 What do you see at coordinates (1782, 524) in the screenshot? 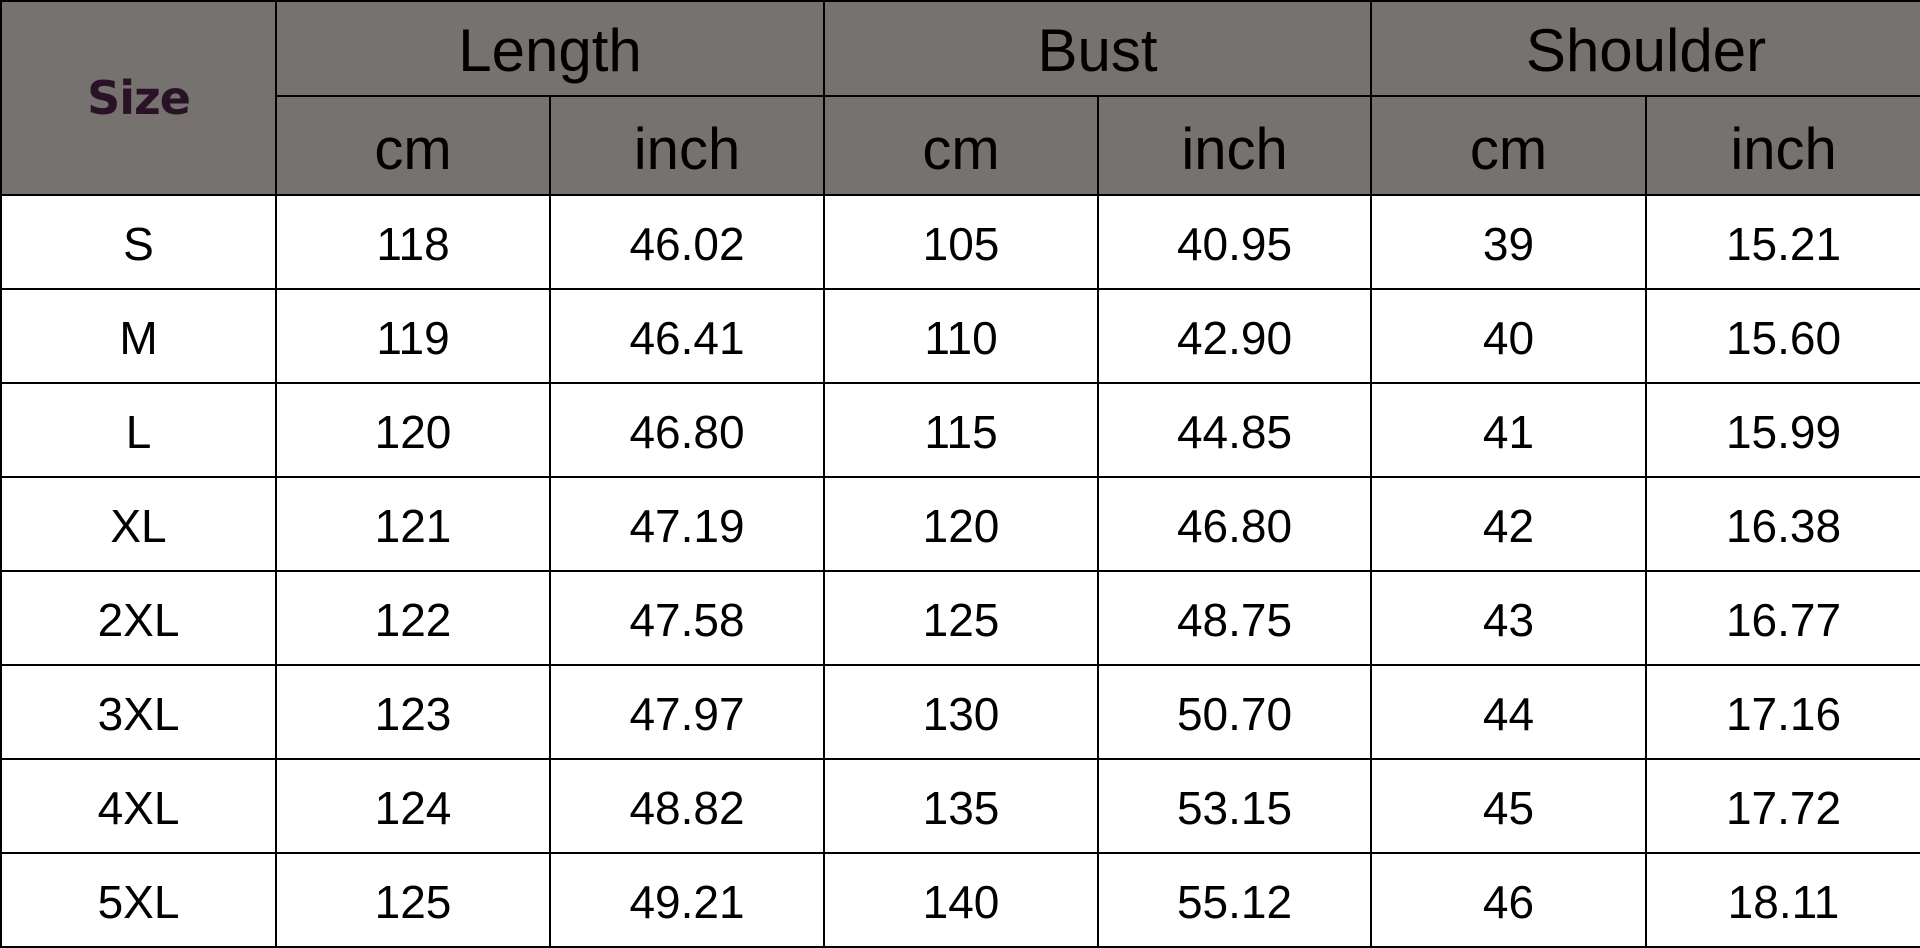
I see `cell-shoulder-inch: 16.38` at bounding box center [1782, 524].